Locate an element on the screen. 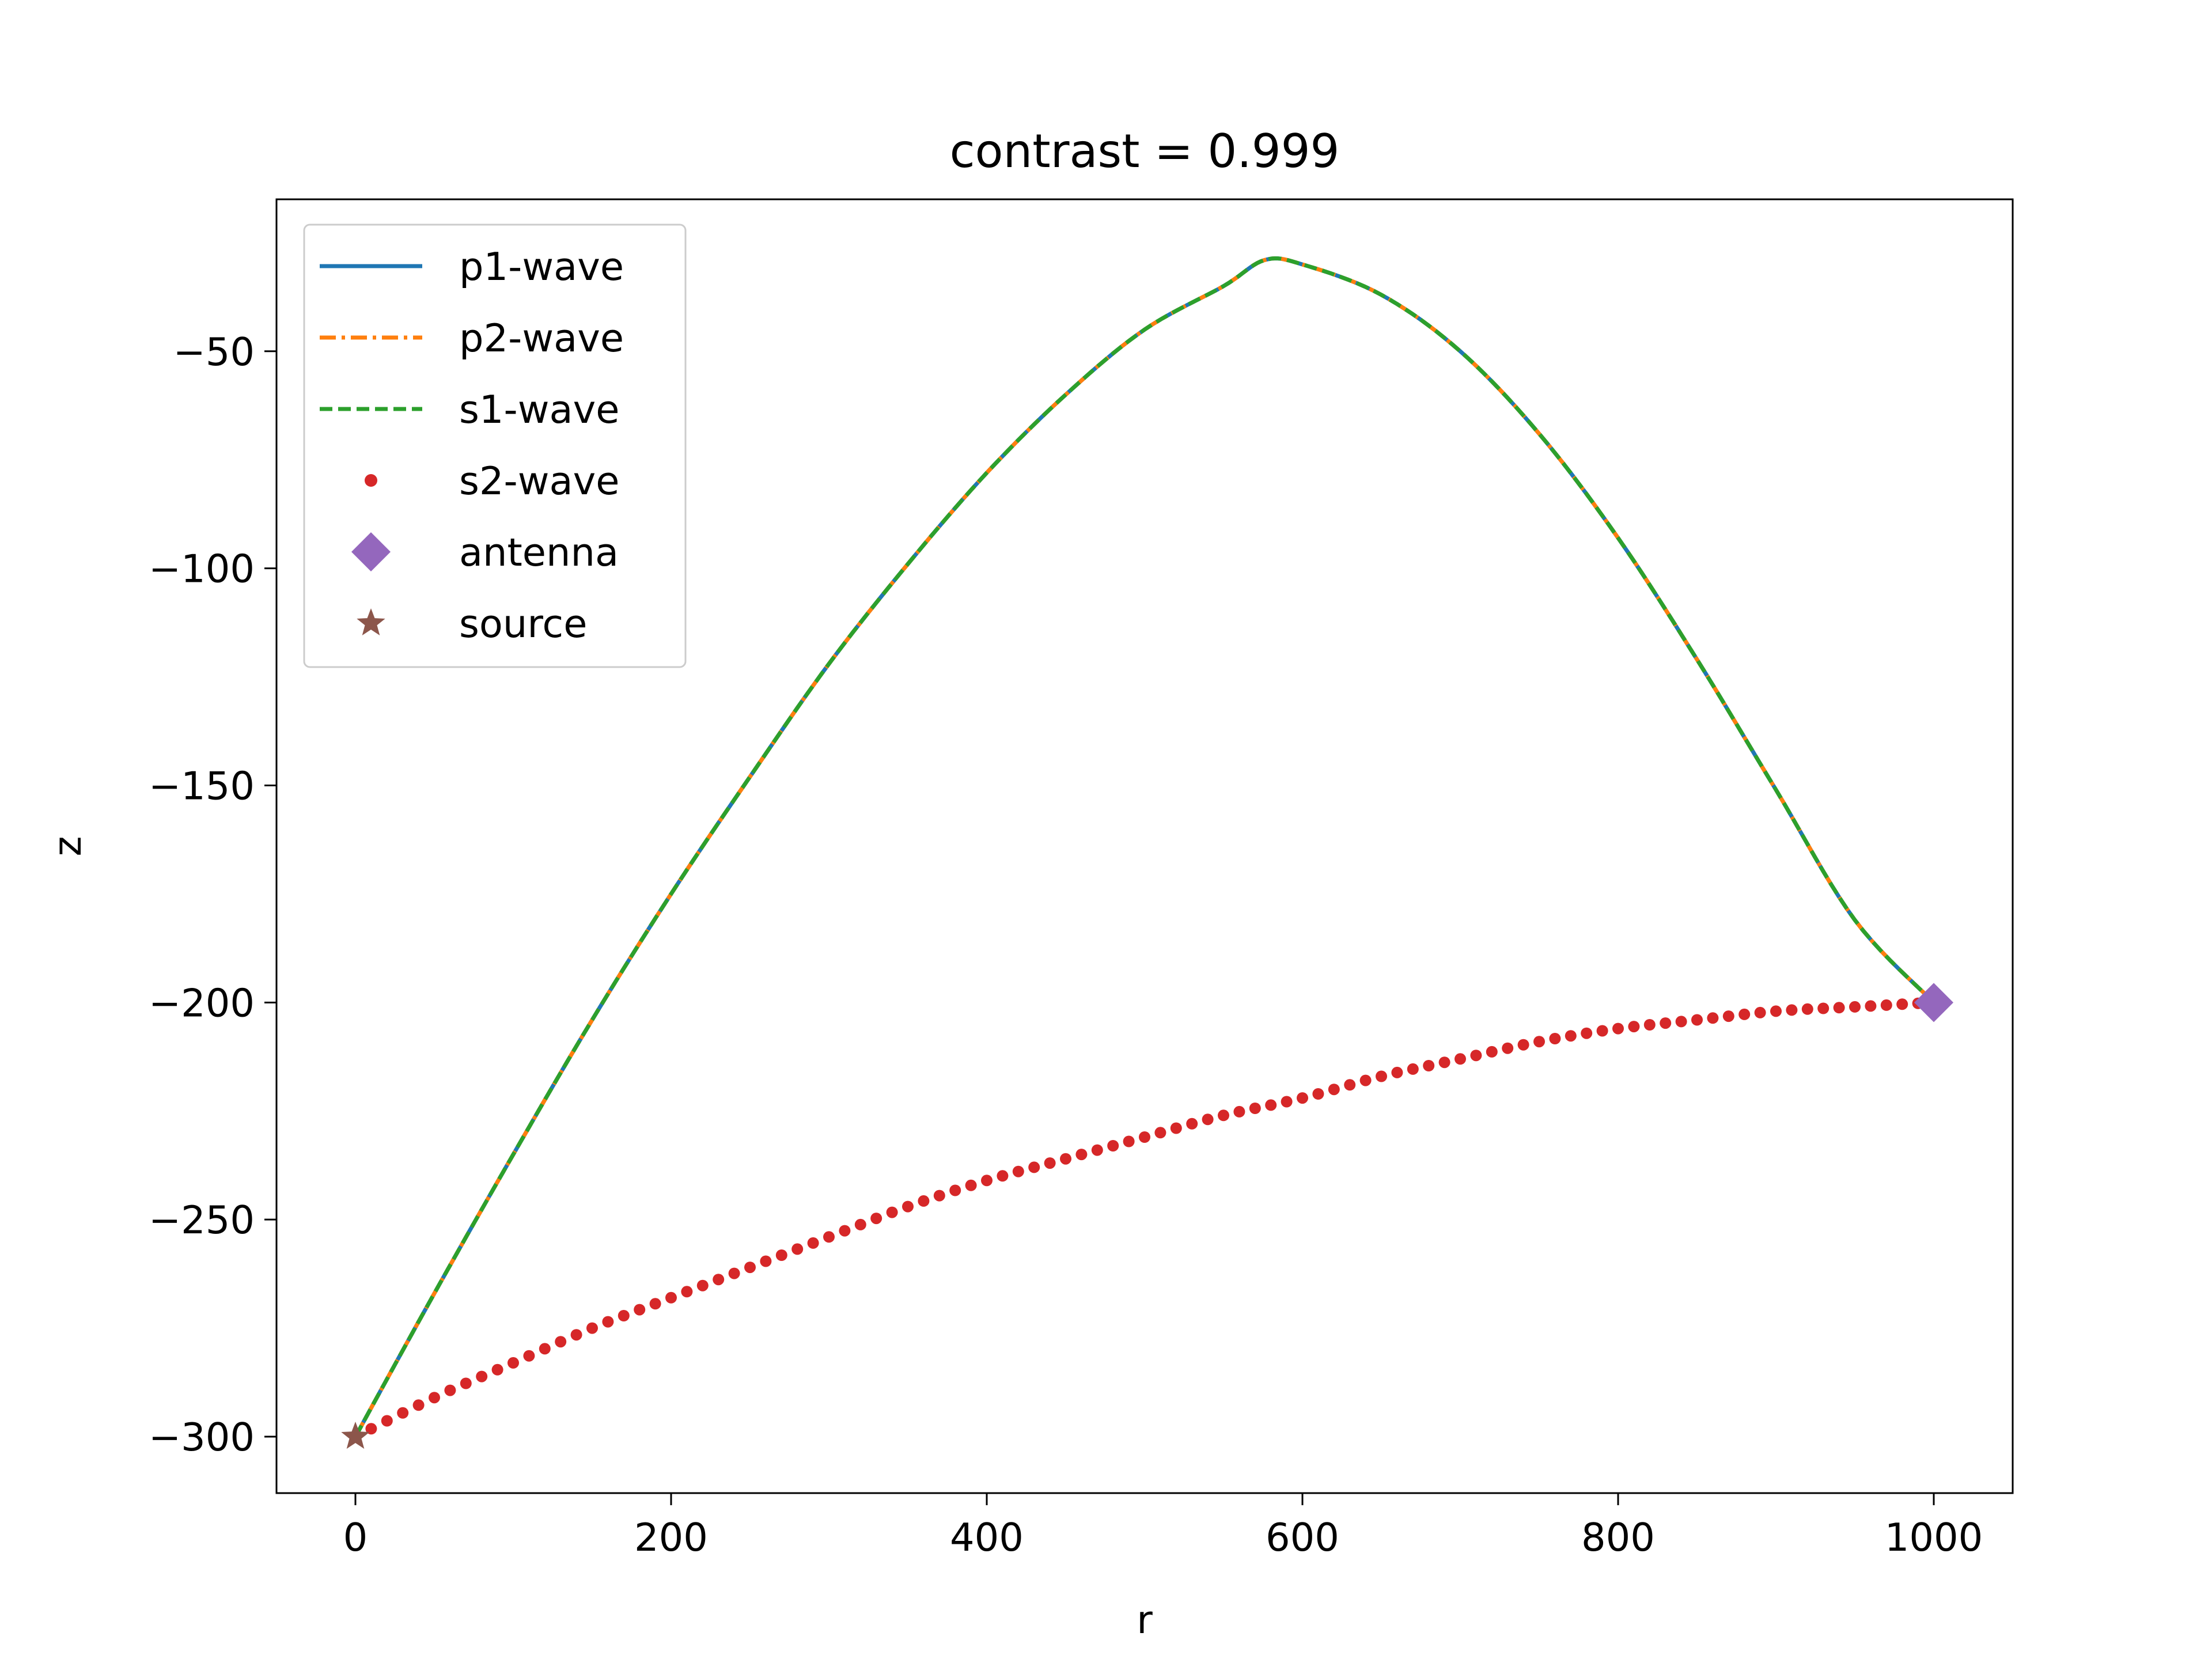 The height and width of the screenshot is (1659, 2212). y-tick-label: −200 is located at coordinates (202, 1002).